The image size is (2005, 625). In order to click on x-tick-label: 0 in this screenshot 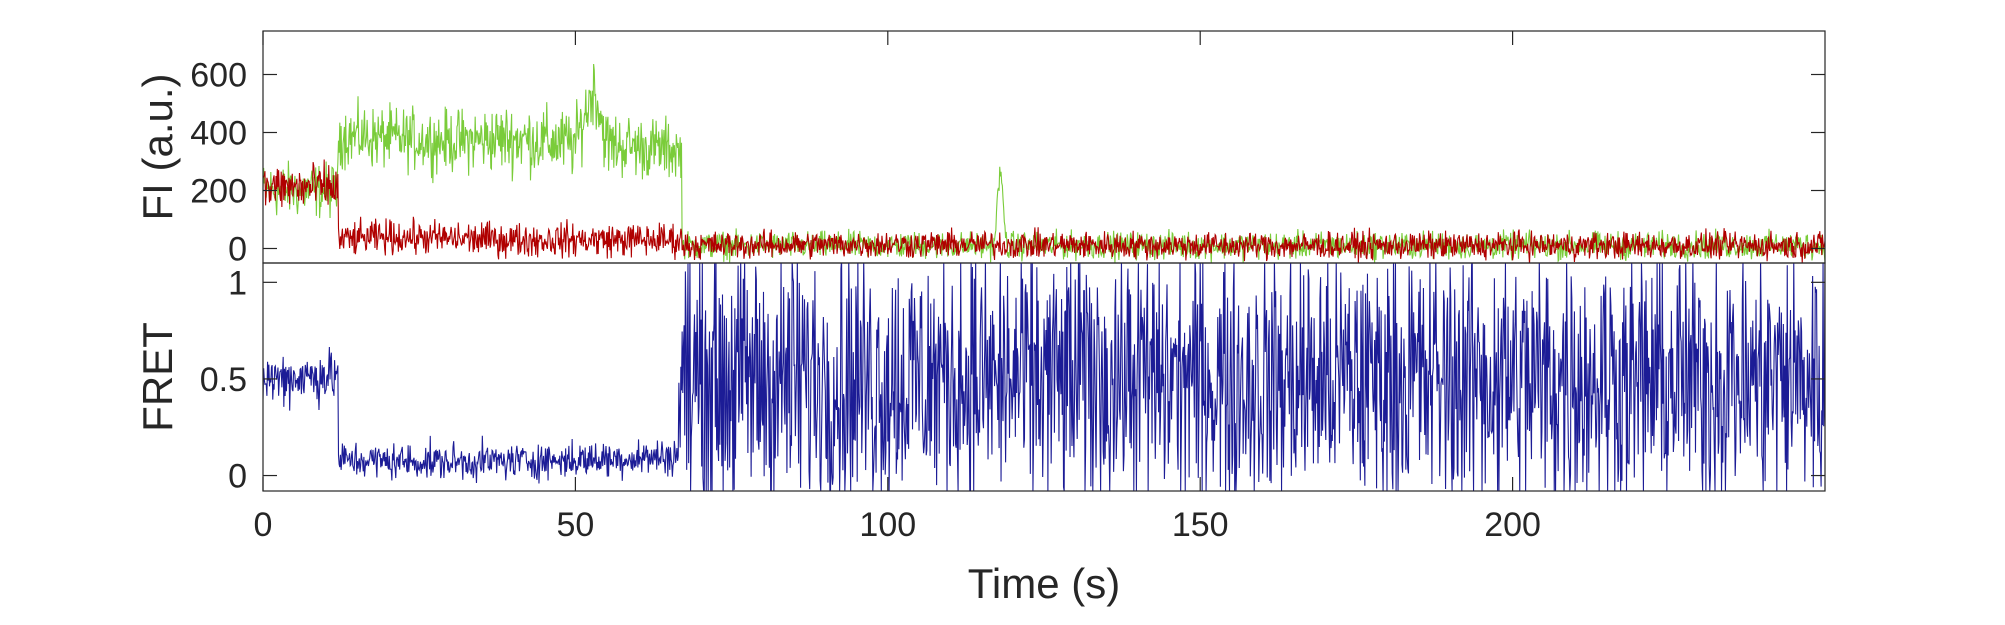, I will do `click(263, 525)`.